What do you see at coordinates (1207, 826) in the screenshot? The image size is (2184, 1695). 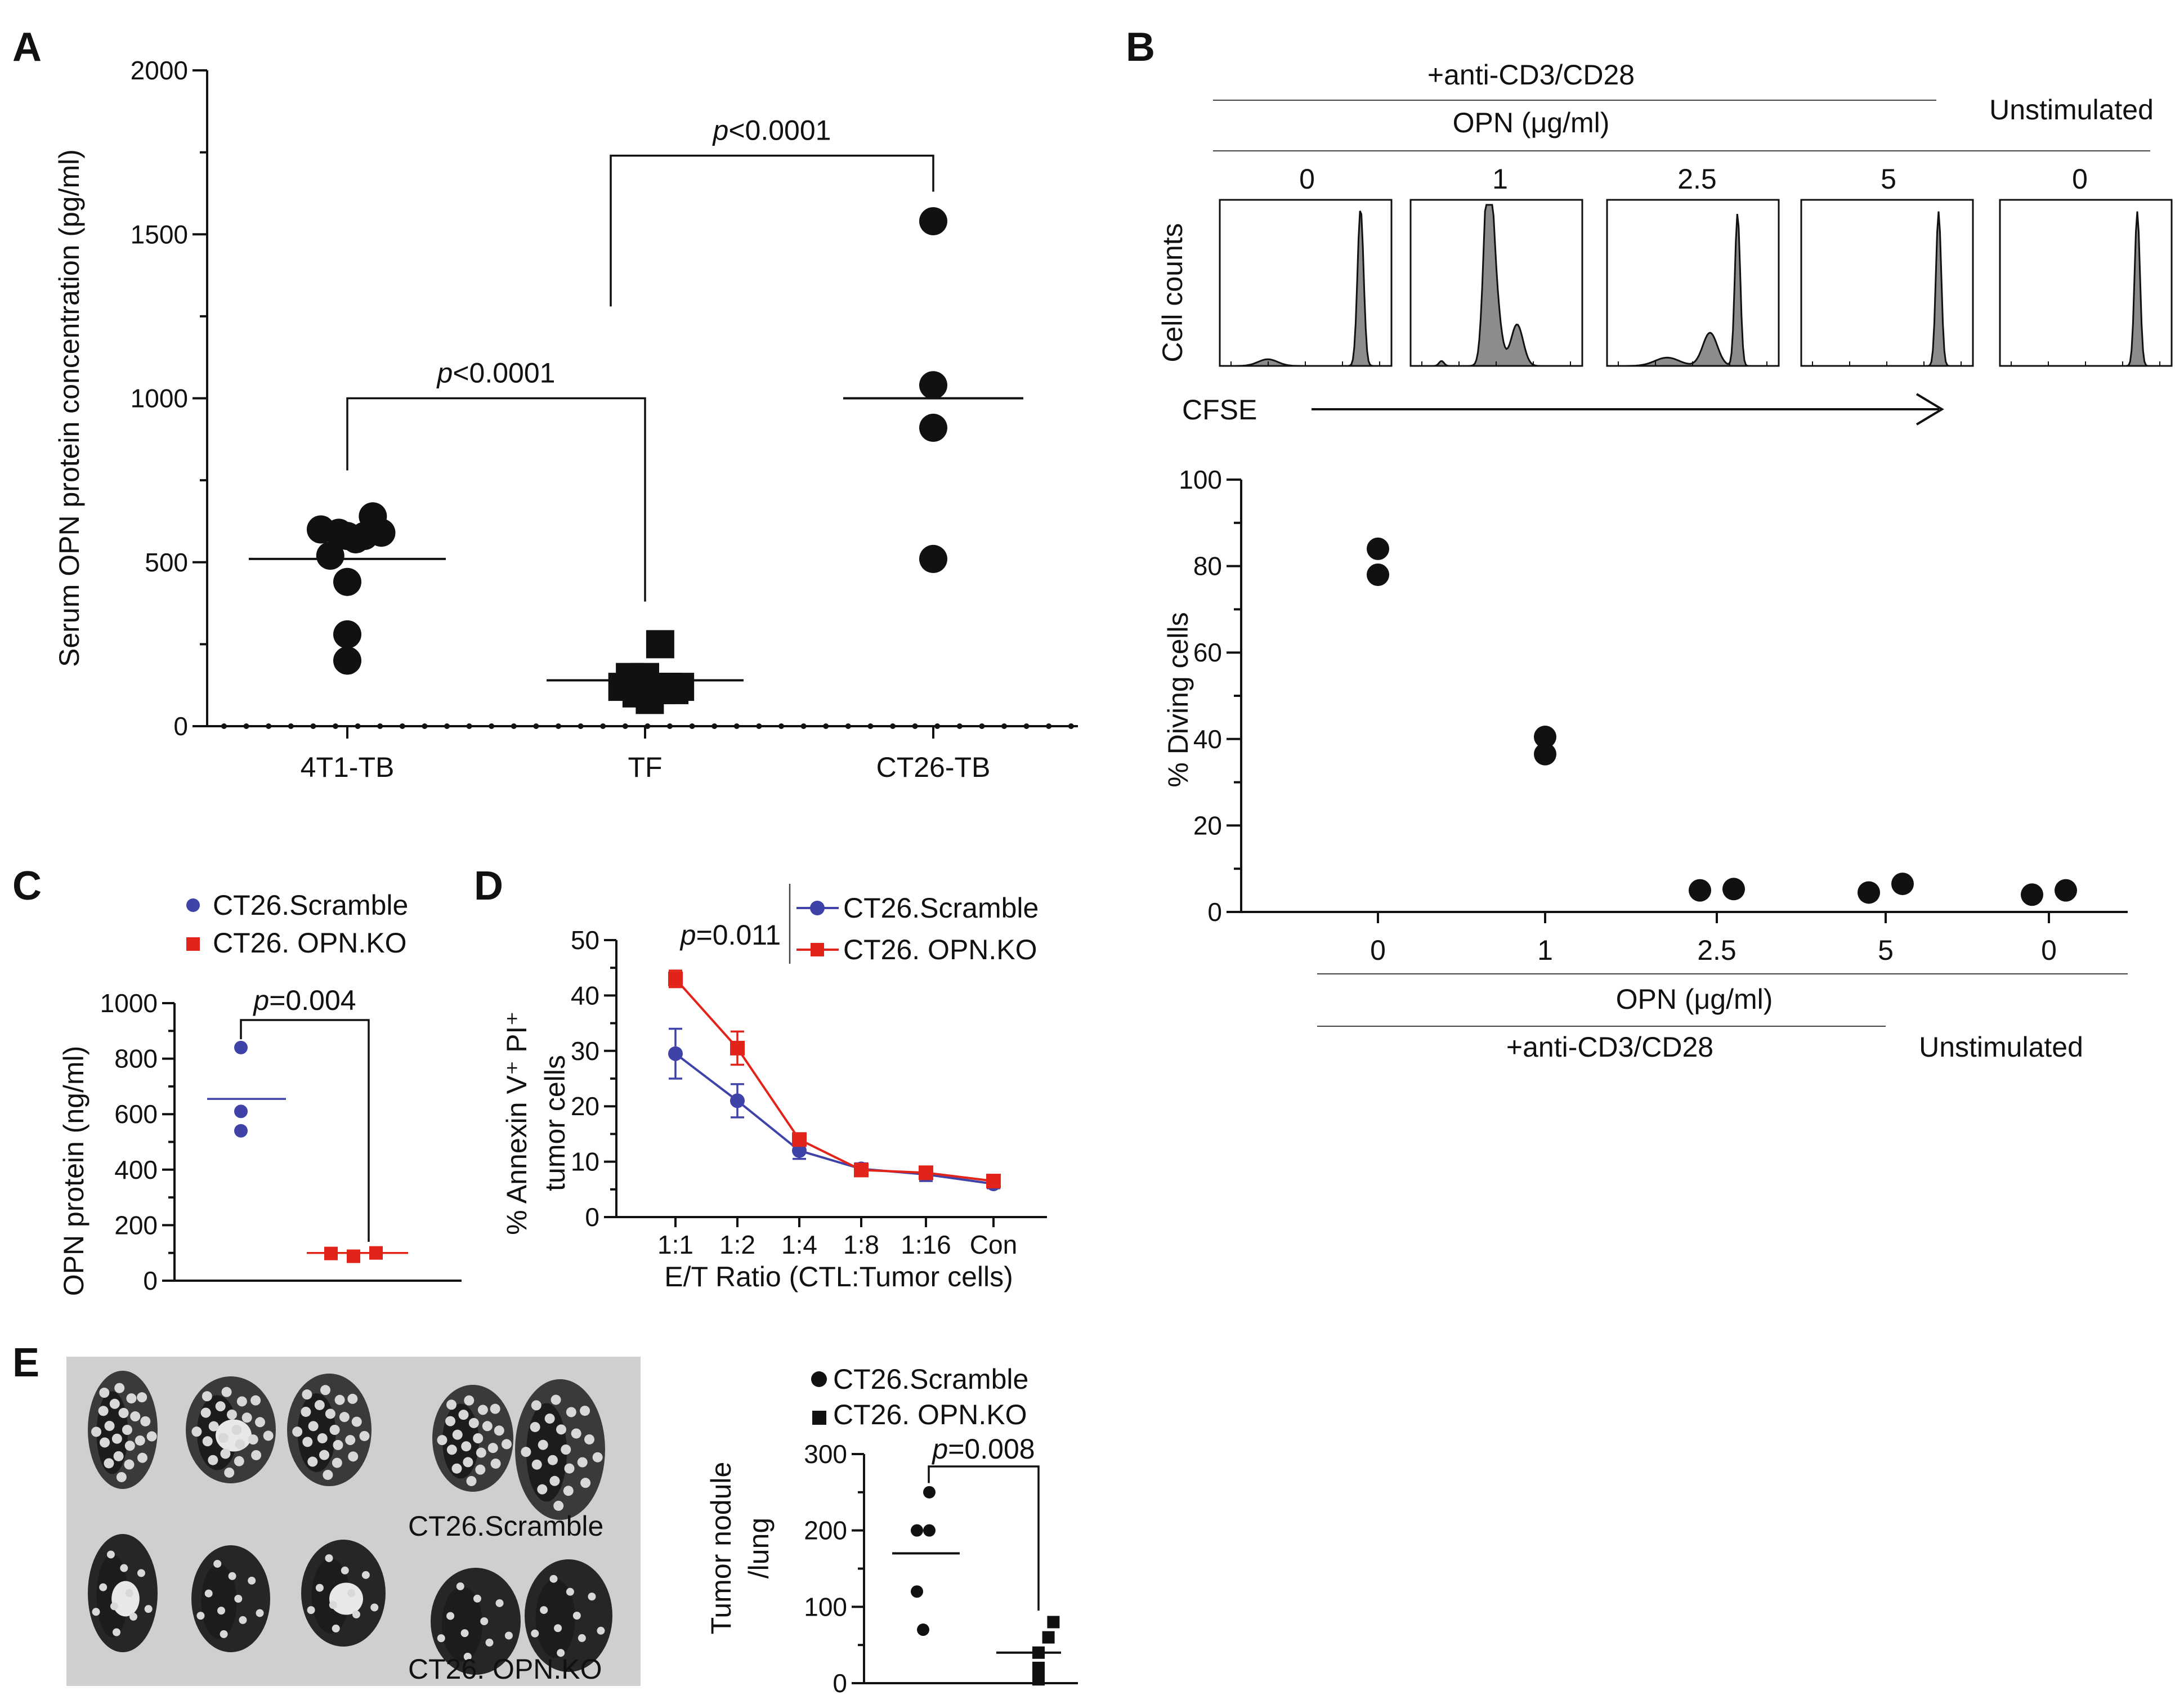 I see `panel-b-y-tick-label: 20` at bounding box center [1207, 826].